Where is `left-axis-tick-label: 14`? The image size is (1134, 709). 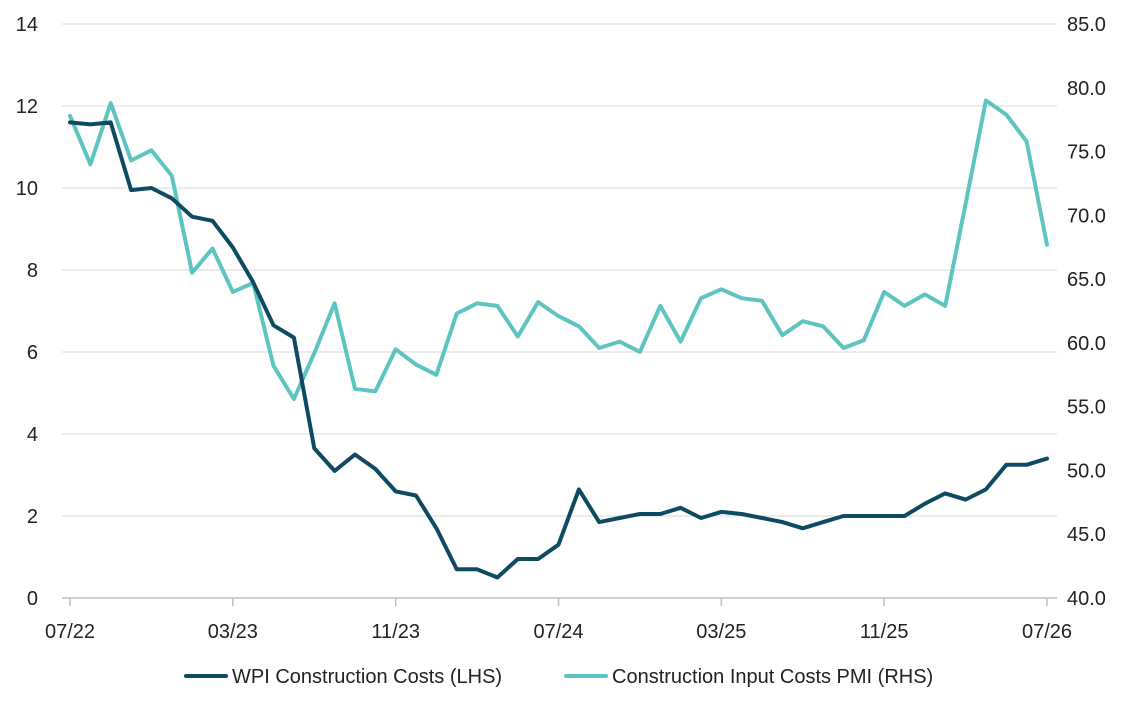
left-axis-tick-label: 14 is located at coordinates (27, 25).